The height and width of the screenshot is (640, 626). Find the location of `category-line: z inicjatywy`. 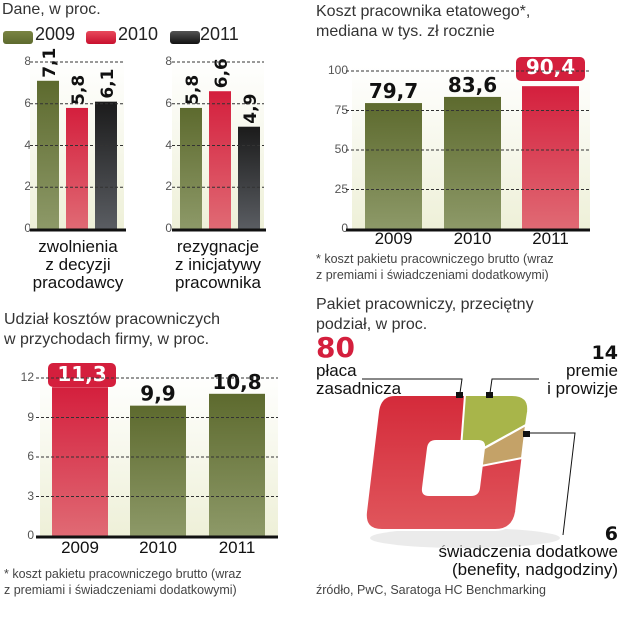

category-line: z inicjatywy is located at coordinates (218, 264).